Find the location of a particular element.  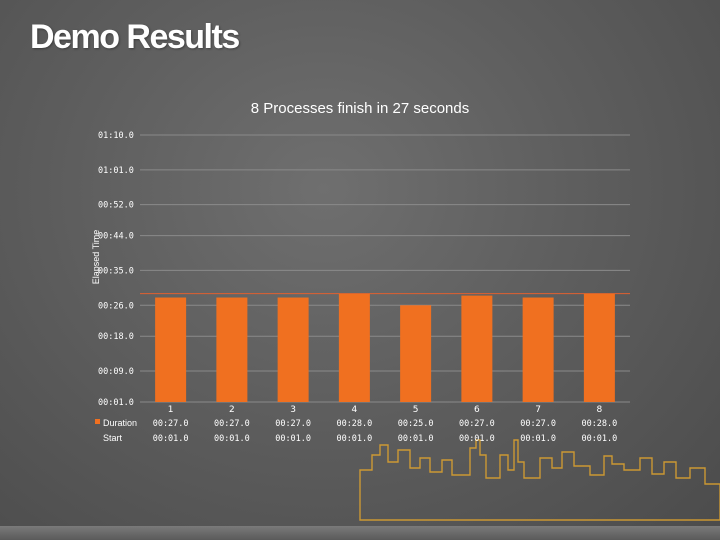

category-label: 3 is located at coordinates (293, 410).